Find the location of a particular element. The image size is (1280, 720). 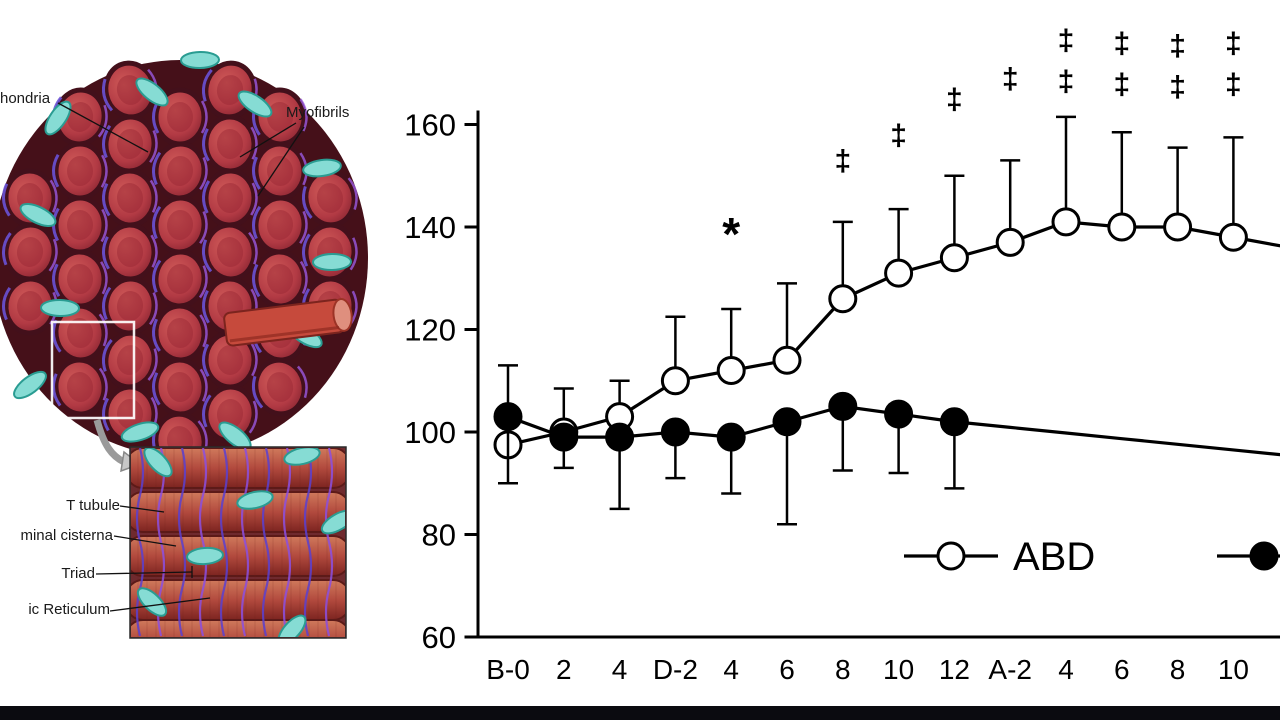

label-sarcoplasmic-reticulum: ic Reticulum is located at coordinates (69, 609).